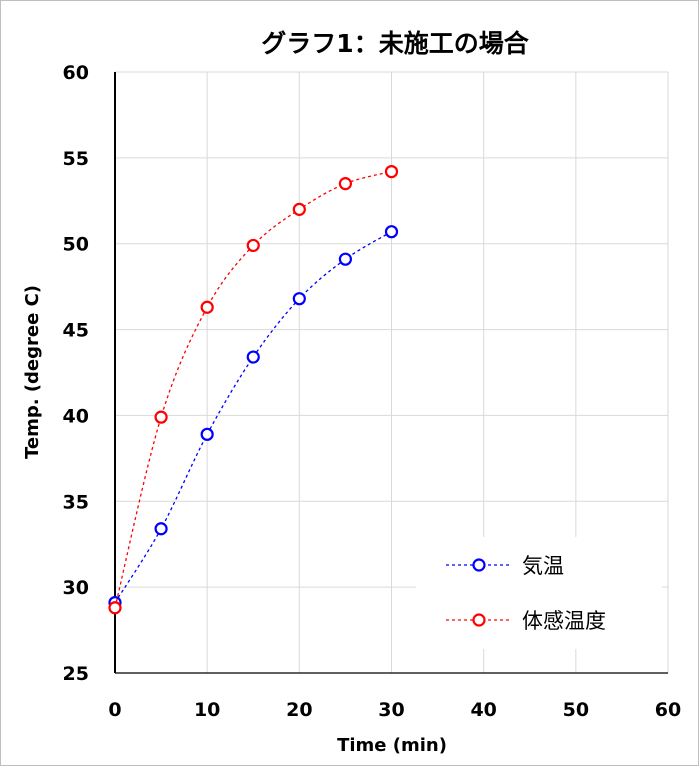  I want to click on x-axis-title: Time (min), so click(392, 745).